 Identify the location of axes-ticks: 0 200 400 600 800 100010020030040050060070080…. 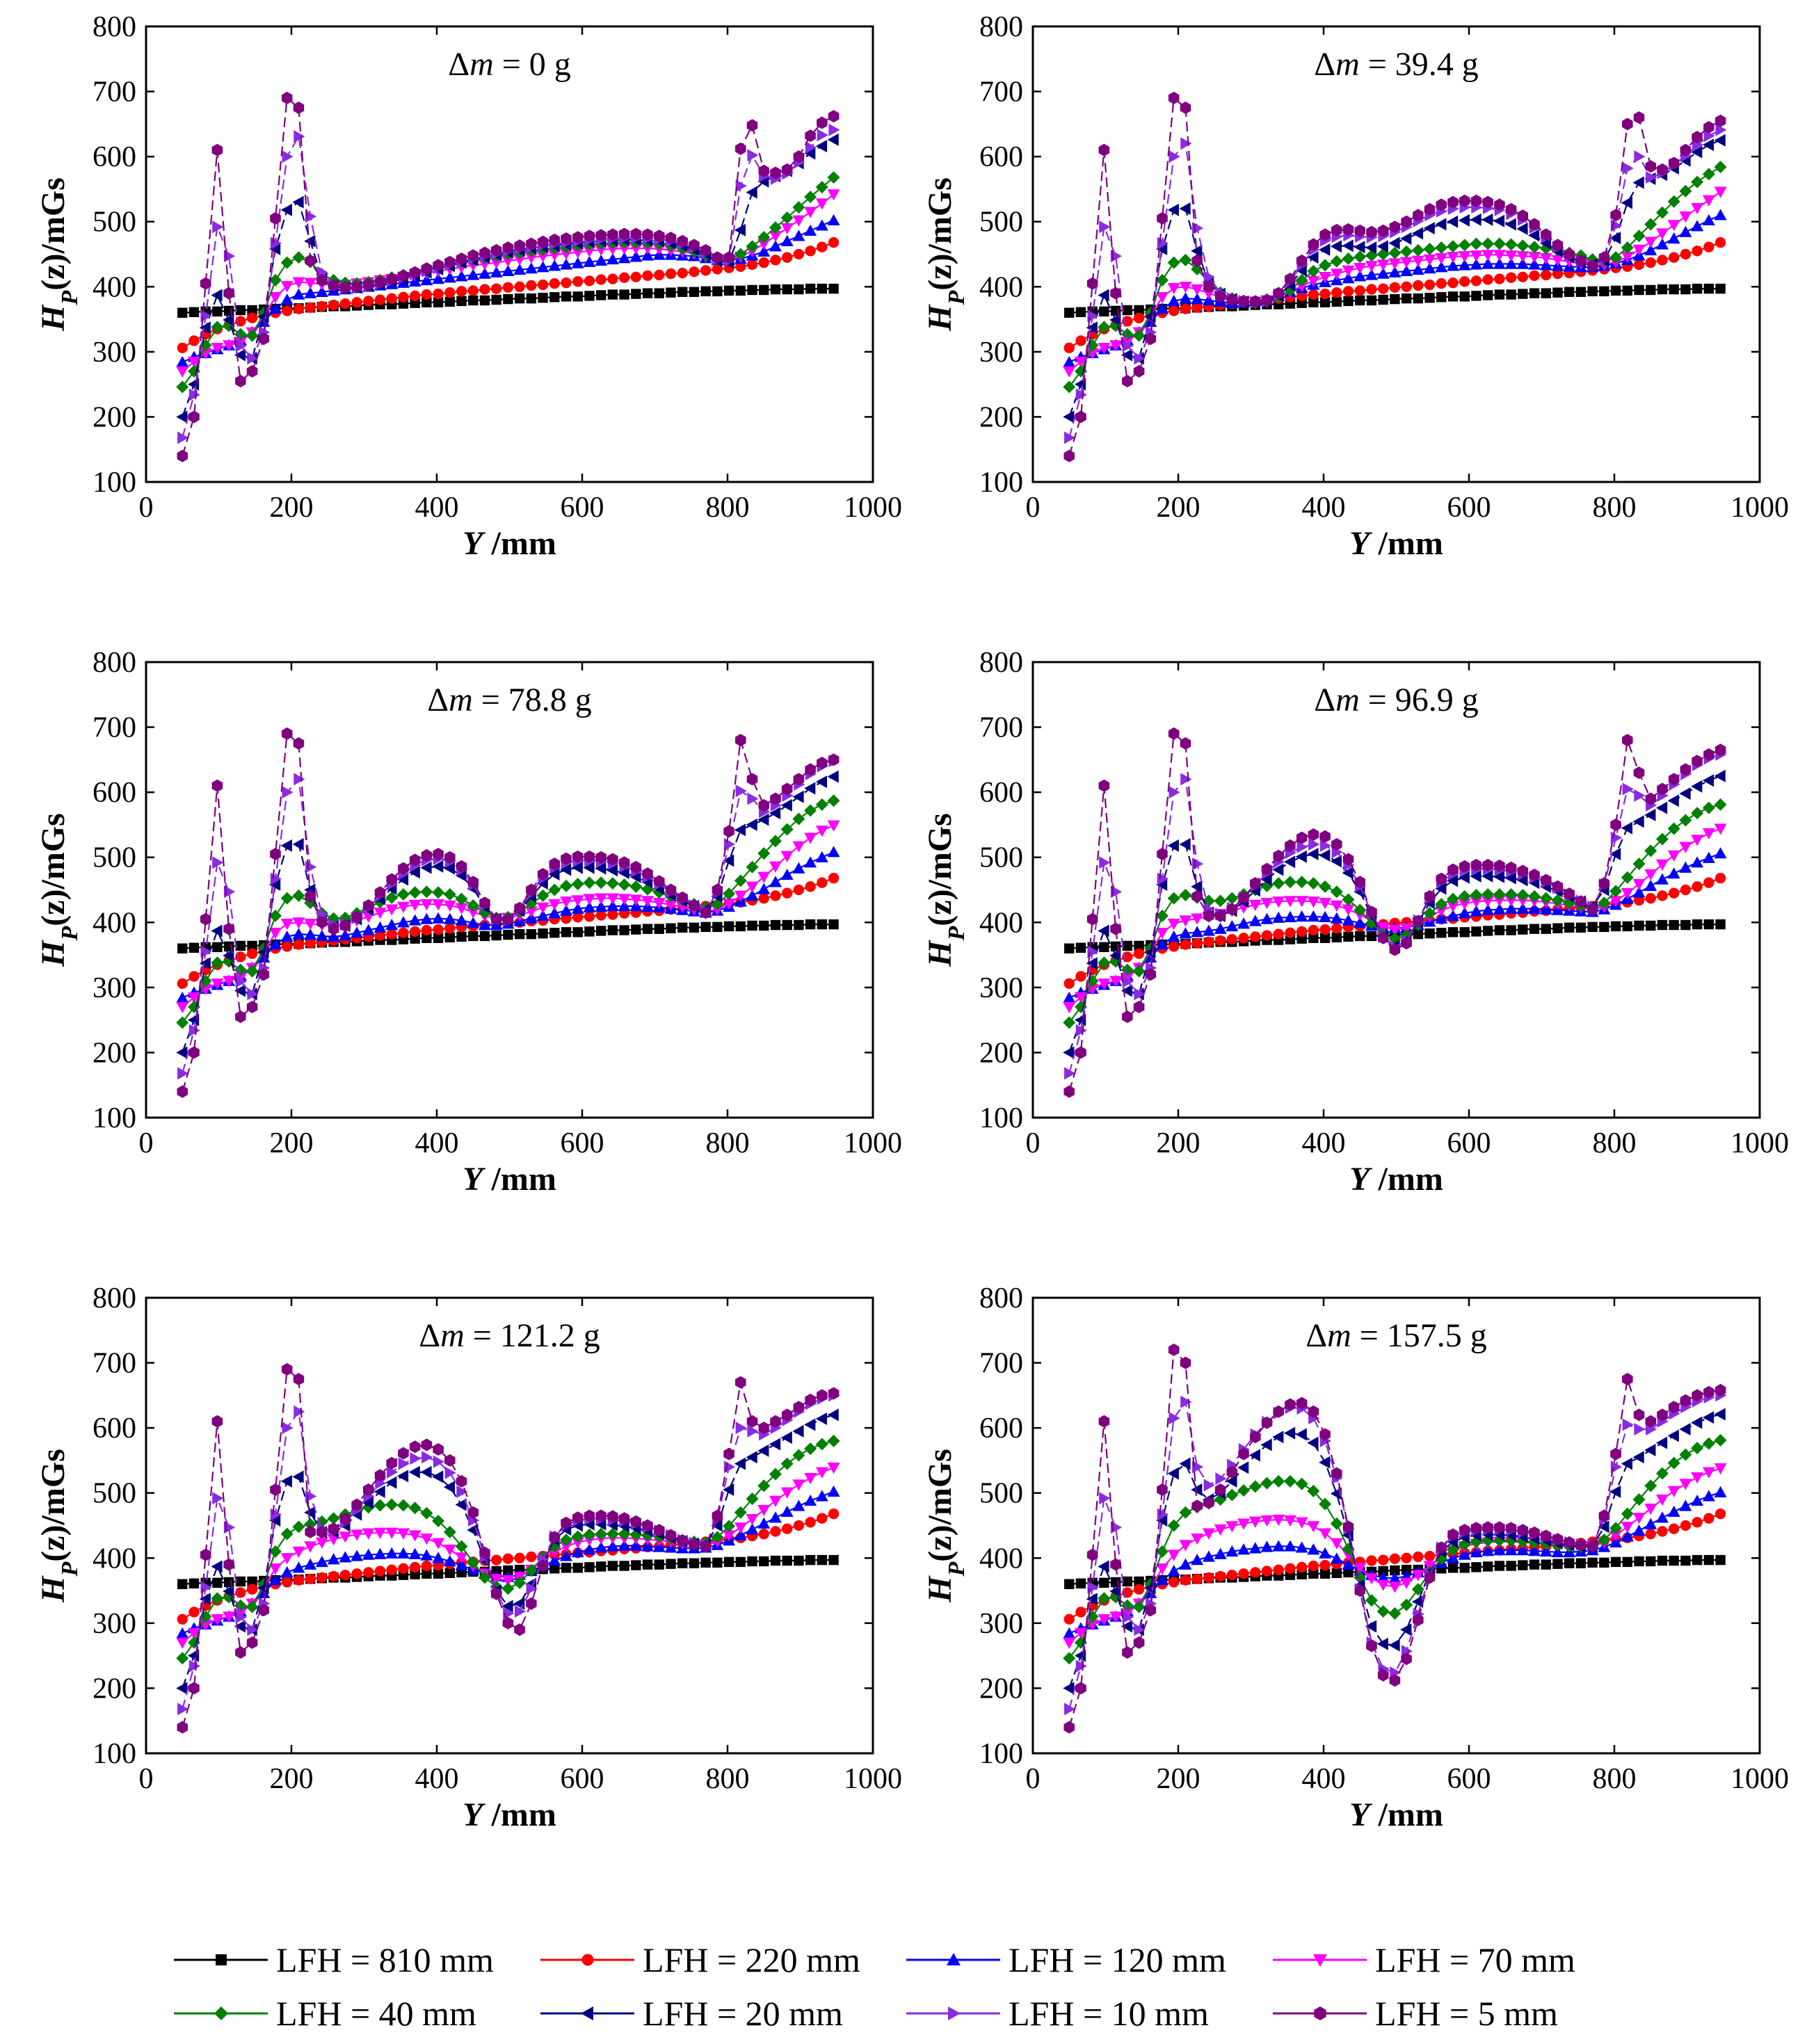
(497, 1538).